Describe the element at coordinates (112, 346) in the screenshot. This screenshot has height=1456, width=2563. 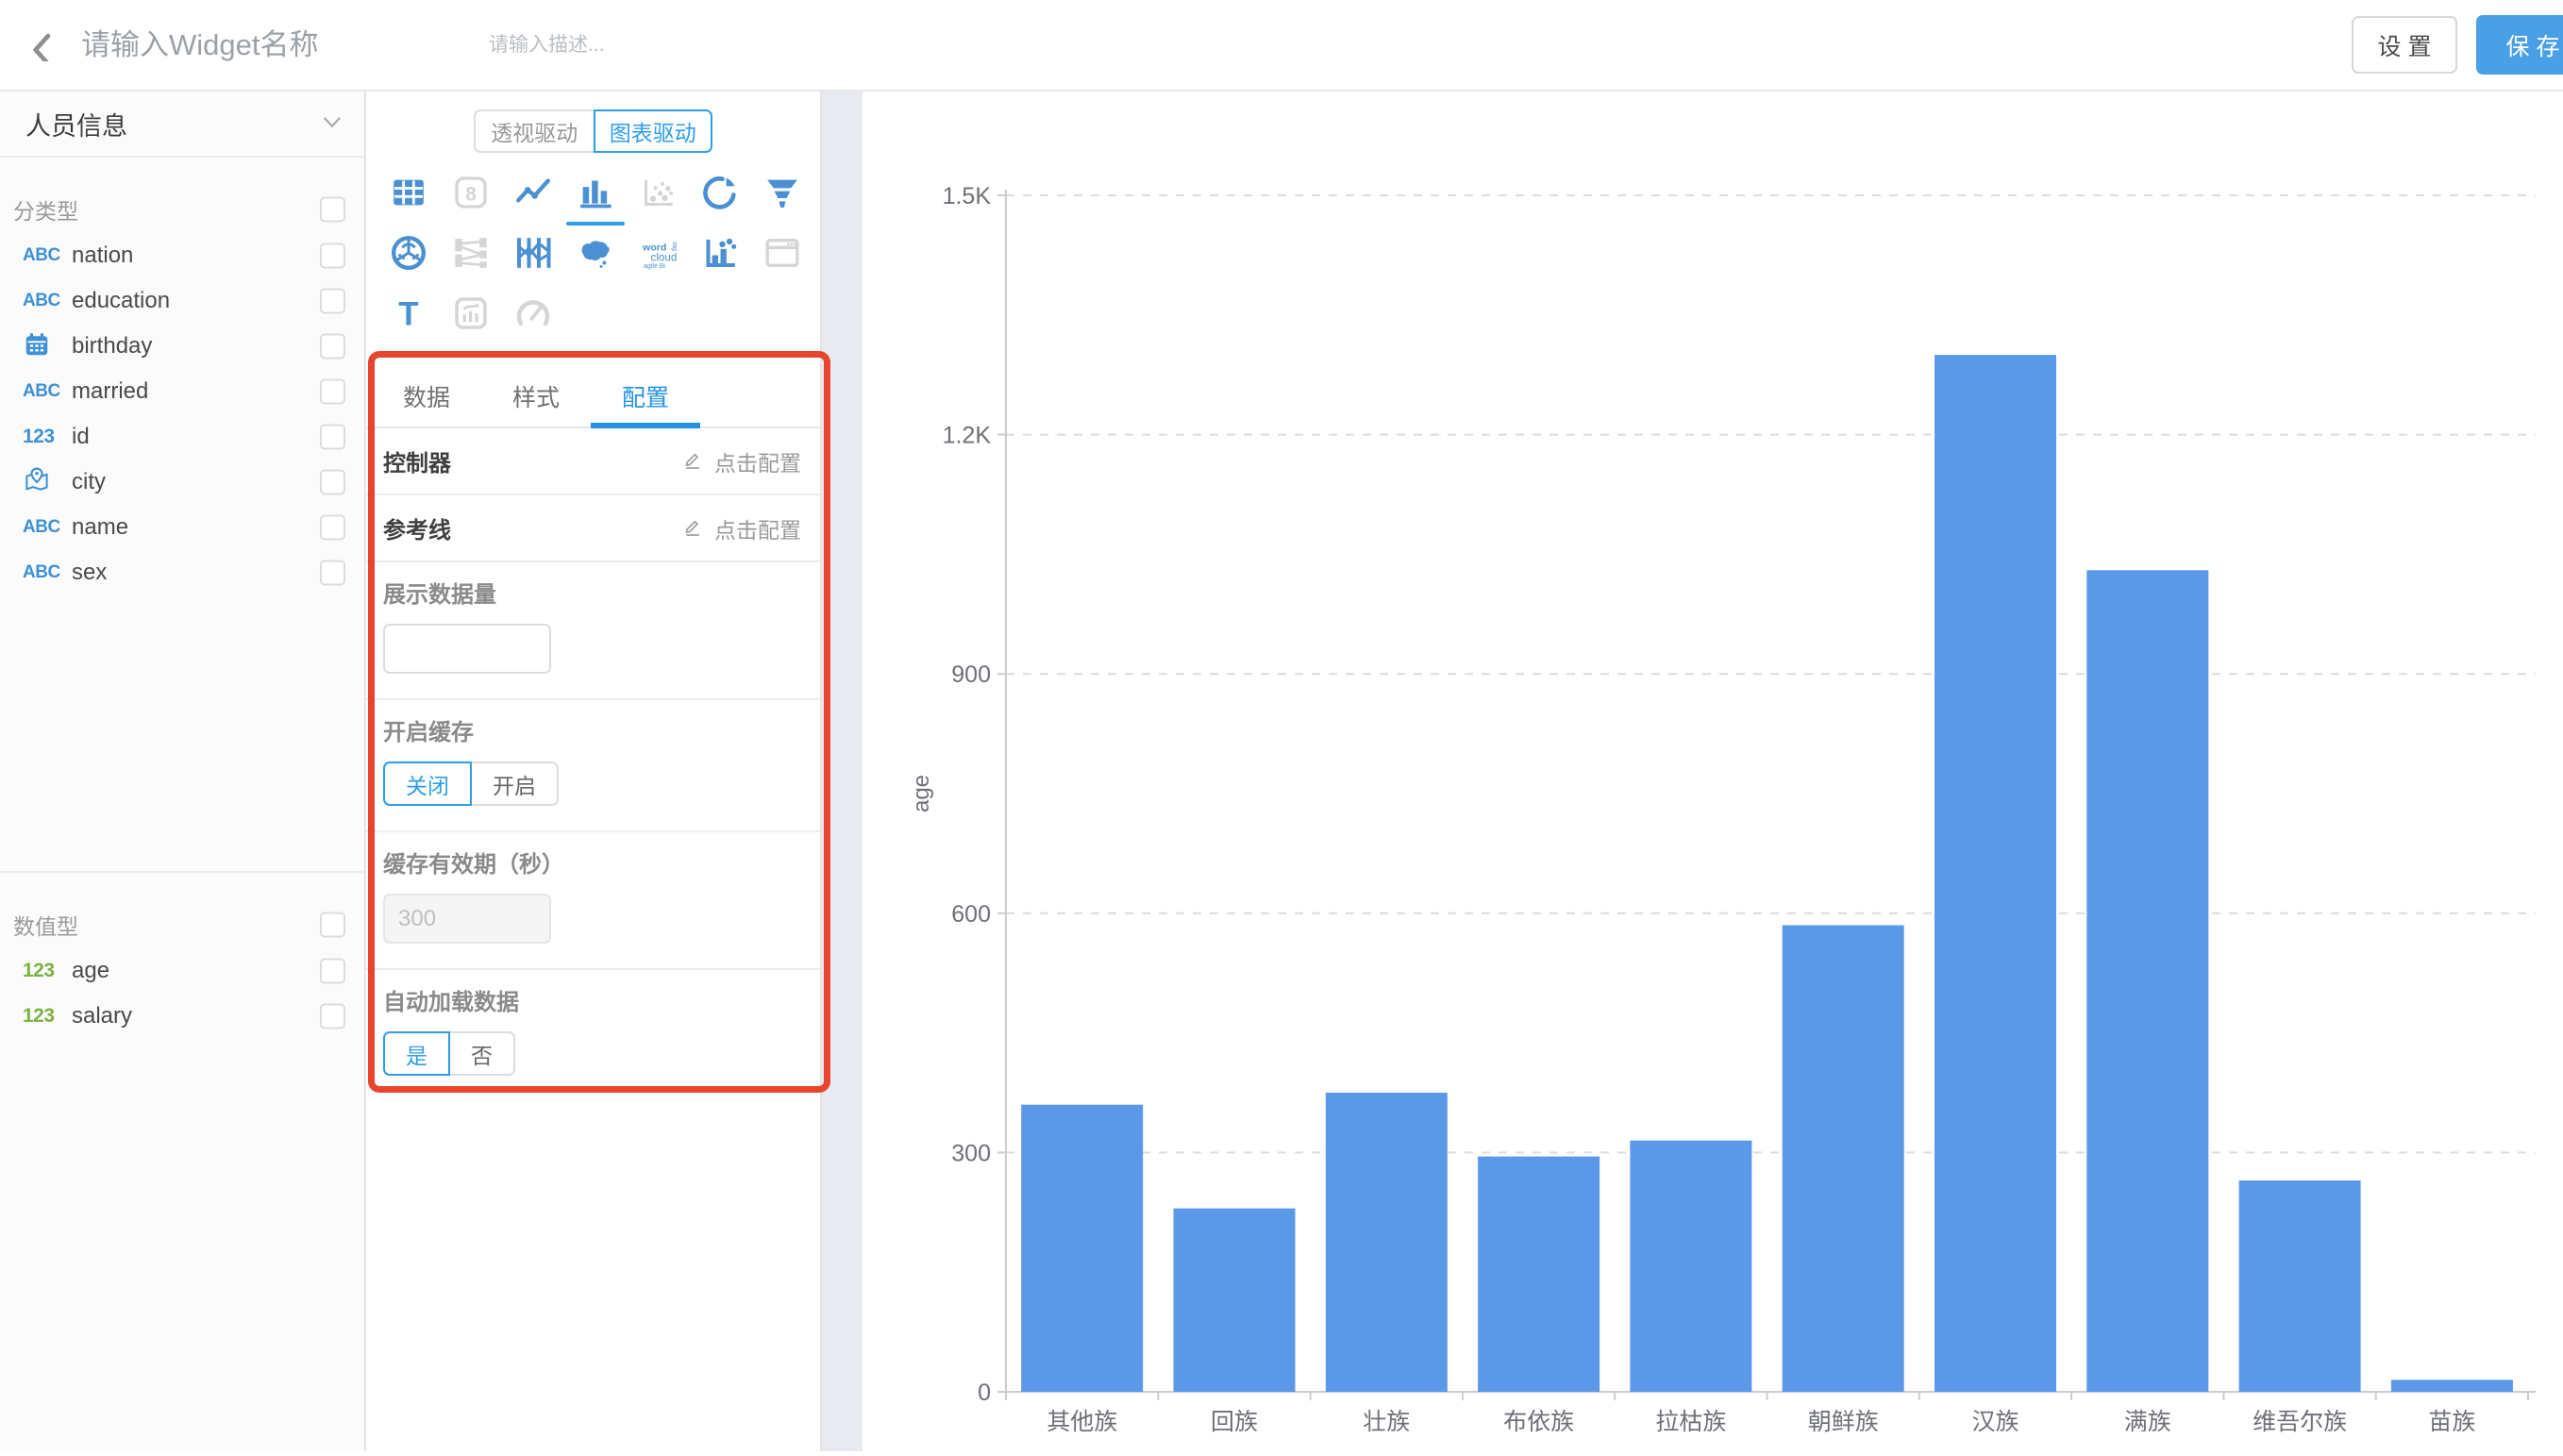
I see `field-name: birthday` at that location.